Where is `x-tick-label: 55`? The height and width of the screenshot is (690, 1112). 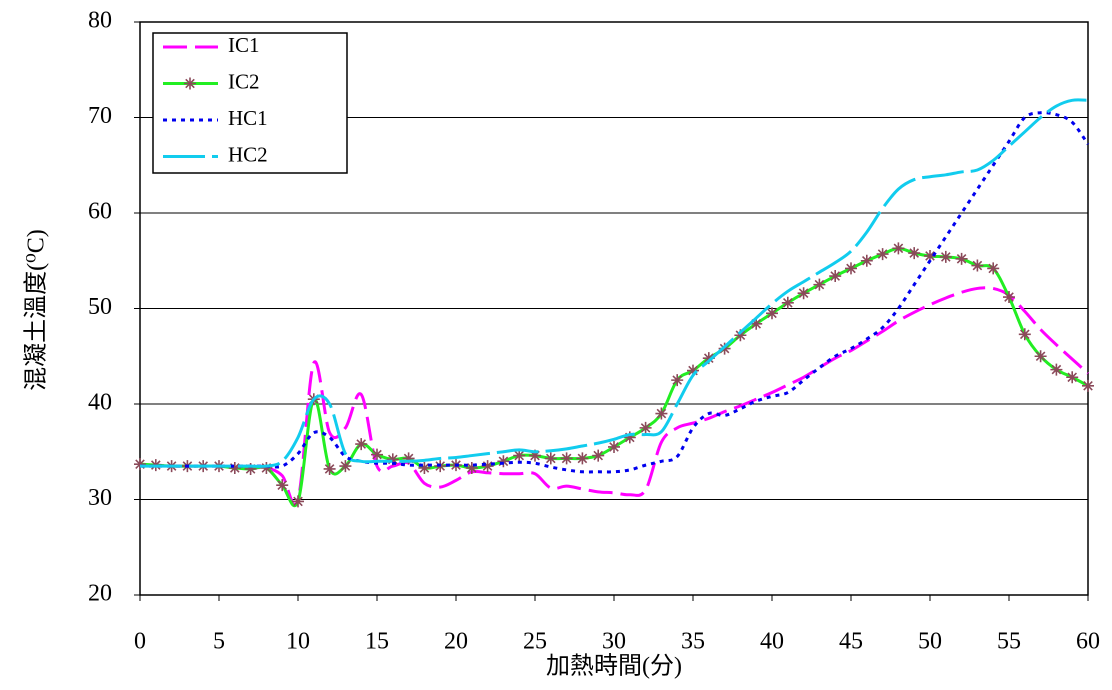
x-tick-label: 55 is located at coordinates (1009, 642).